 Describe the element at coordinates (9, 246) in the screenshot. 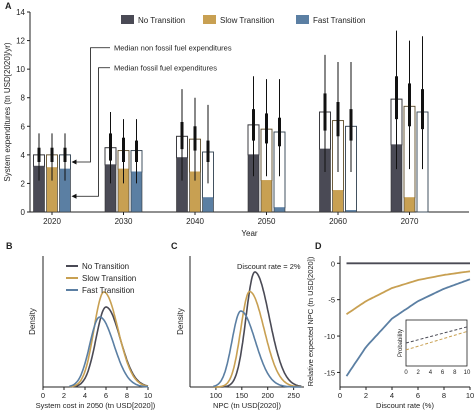

I see `panel-label-b: B` at that location.